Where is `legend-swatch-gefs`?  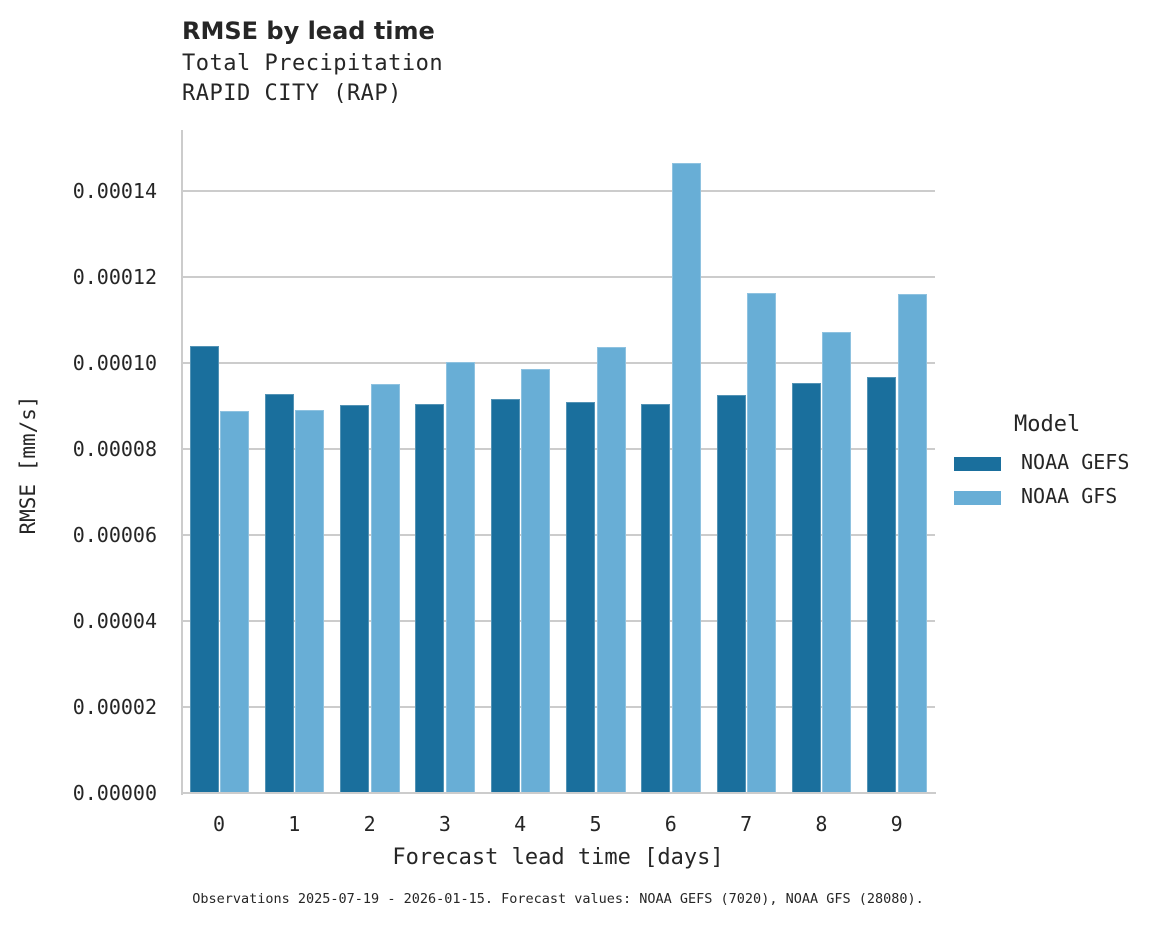
legend-swatch-gefs is located at coordinates (977, 464).